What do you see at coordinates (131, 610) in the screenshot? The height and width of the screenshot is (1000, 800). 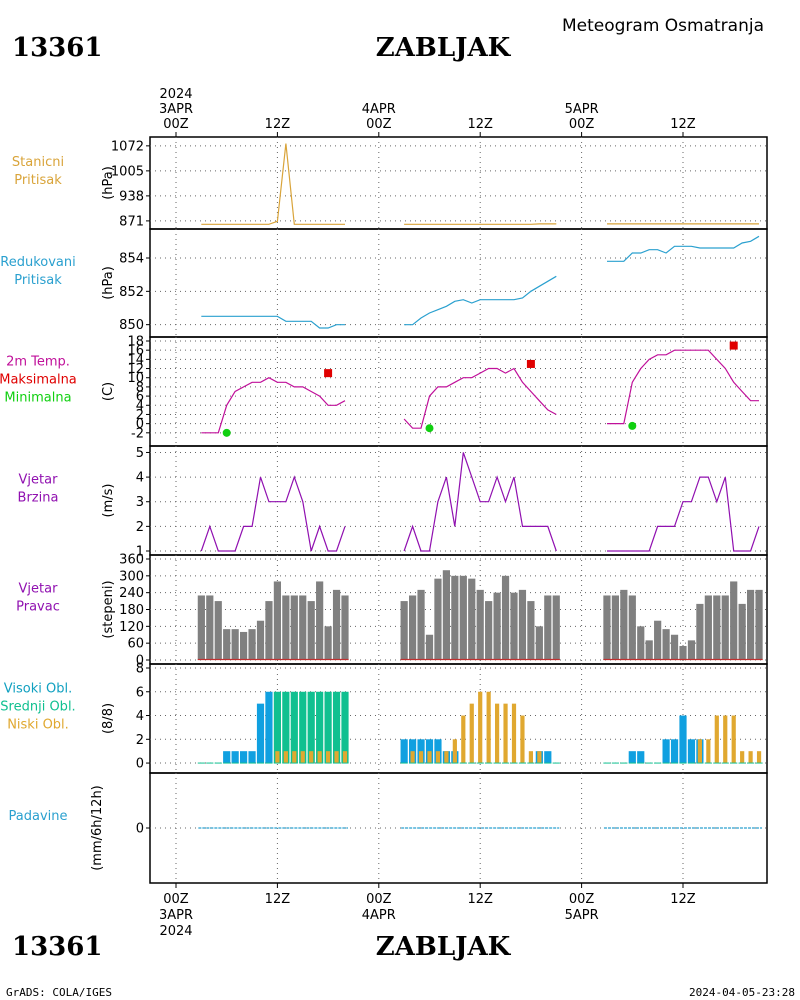 I see `ytick-label-wind_direction: 180` at bounding box center [131, 610].